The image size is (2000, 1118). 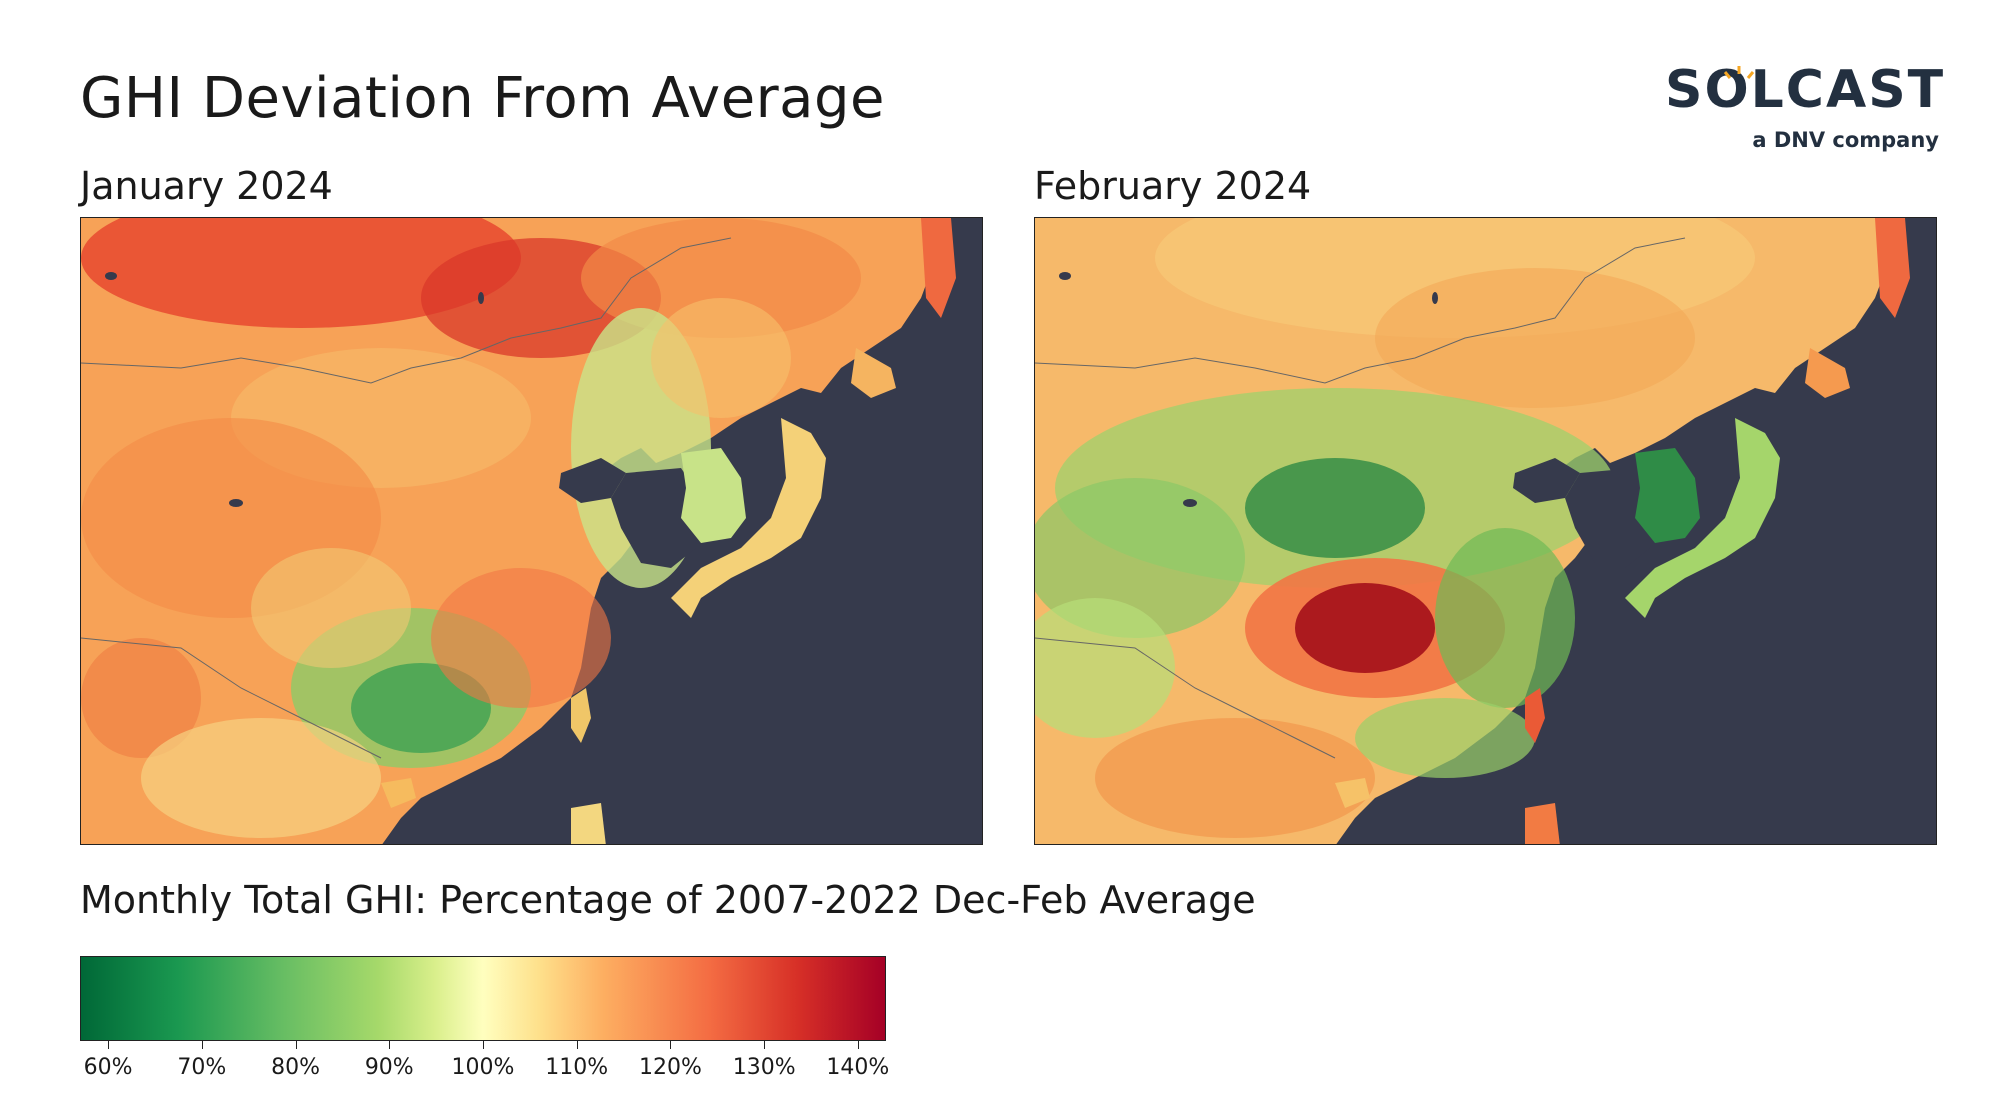 I want to click on colorbar-tick-label: 70%, so click(x=202, y=1067).